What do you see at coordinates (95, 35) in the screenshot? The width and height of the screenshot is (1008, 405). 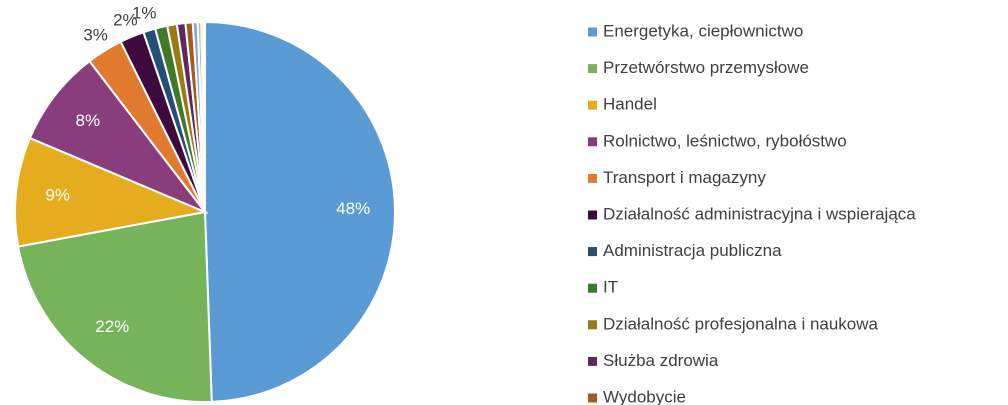 I see `data-label: 3%` at bounding box center [95, 35].